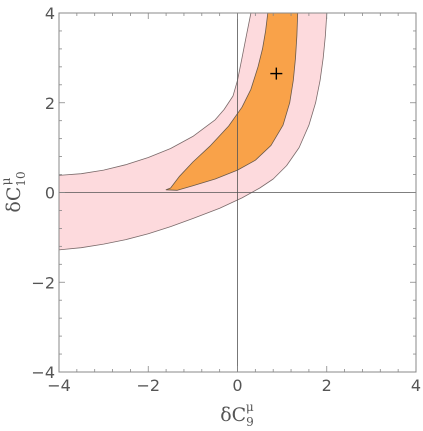 This screenshot has width=423, height=431. I want to click on x-tick-label: 0, so click(237, 385).